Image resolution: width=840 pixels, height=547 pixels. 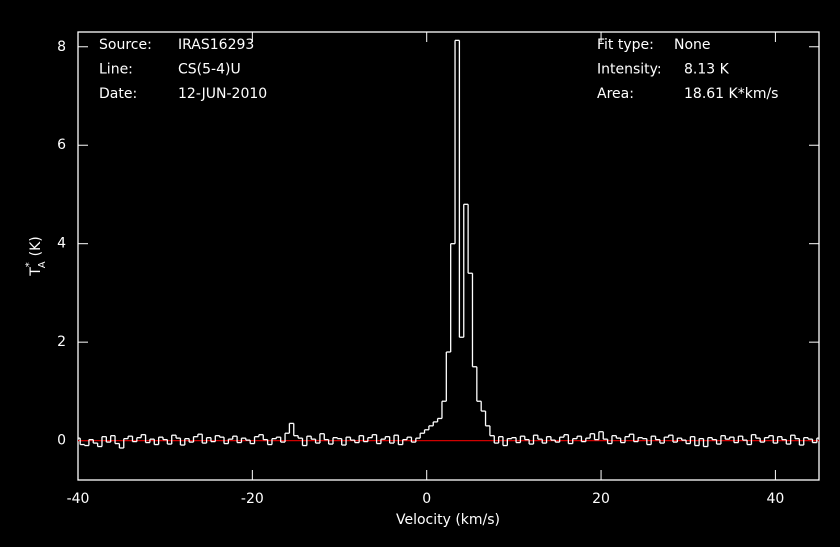 I want to click on y-label-unit: (K), so click(x=36, y=246).